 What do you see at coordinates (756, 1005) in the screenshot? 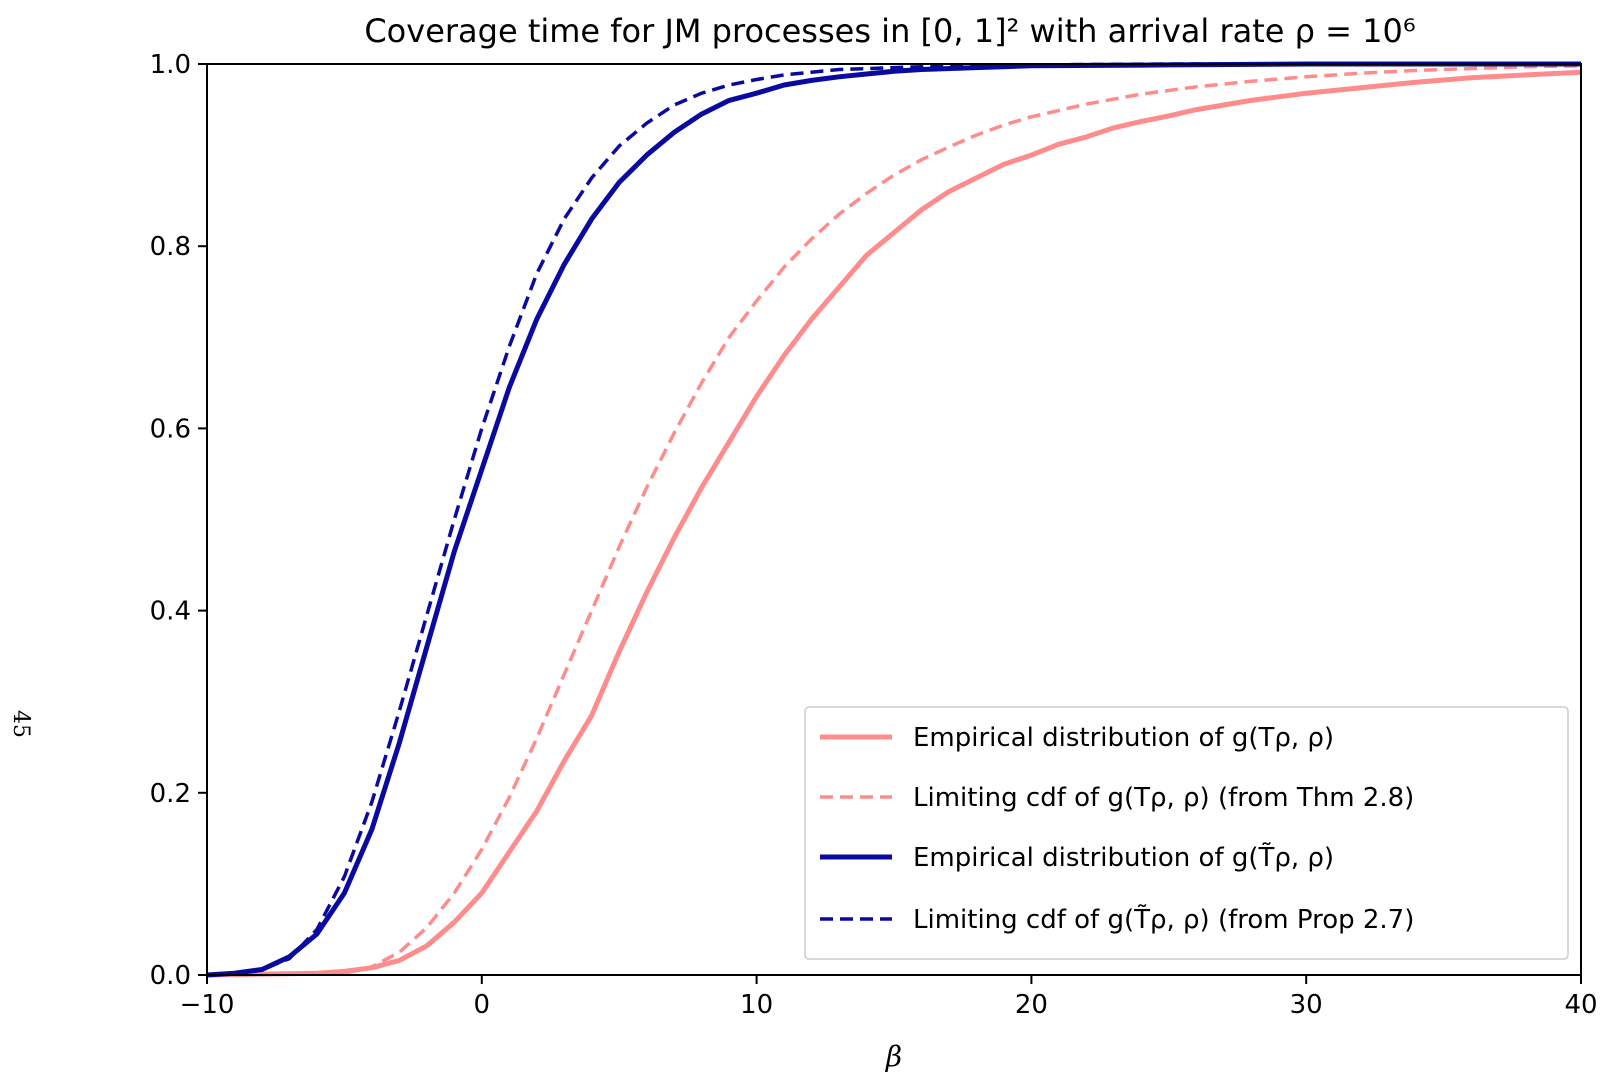
I see `x-tick-label: 10` at bounding box center [756, 1005].